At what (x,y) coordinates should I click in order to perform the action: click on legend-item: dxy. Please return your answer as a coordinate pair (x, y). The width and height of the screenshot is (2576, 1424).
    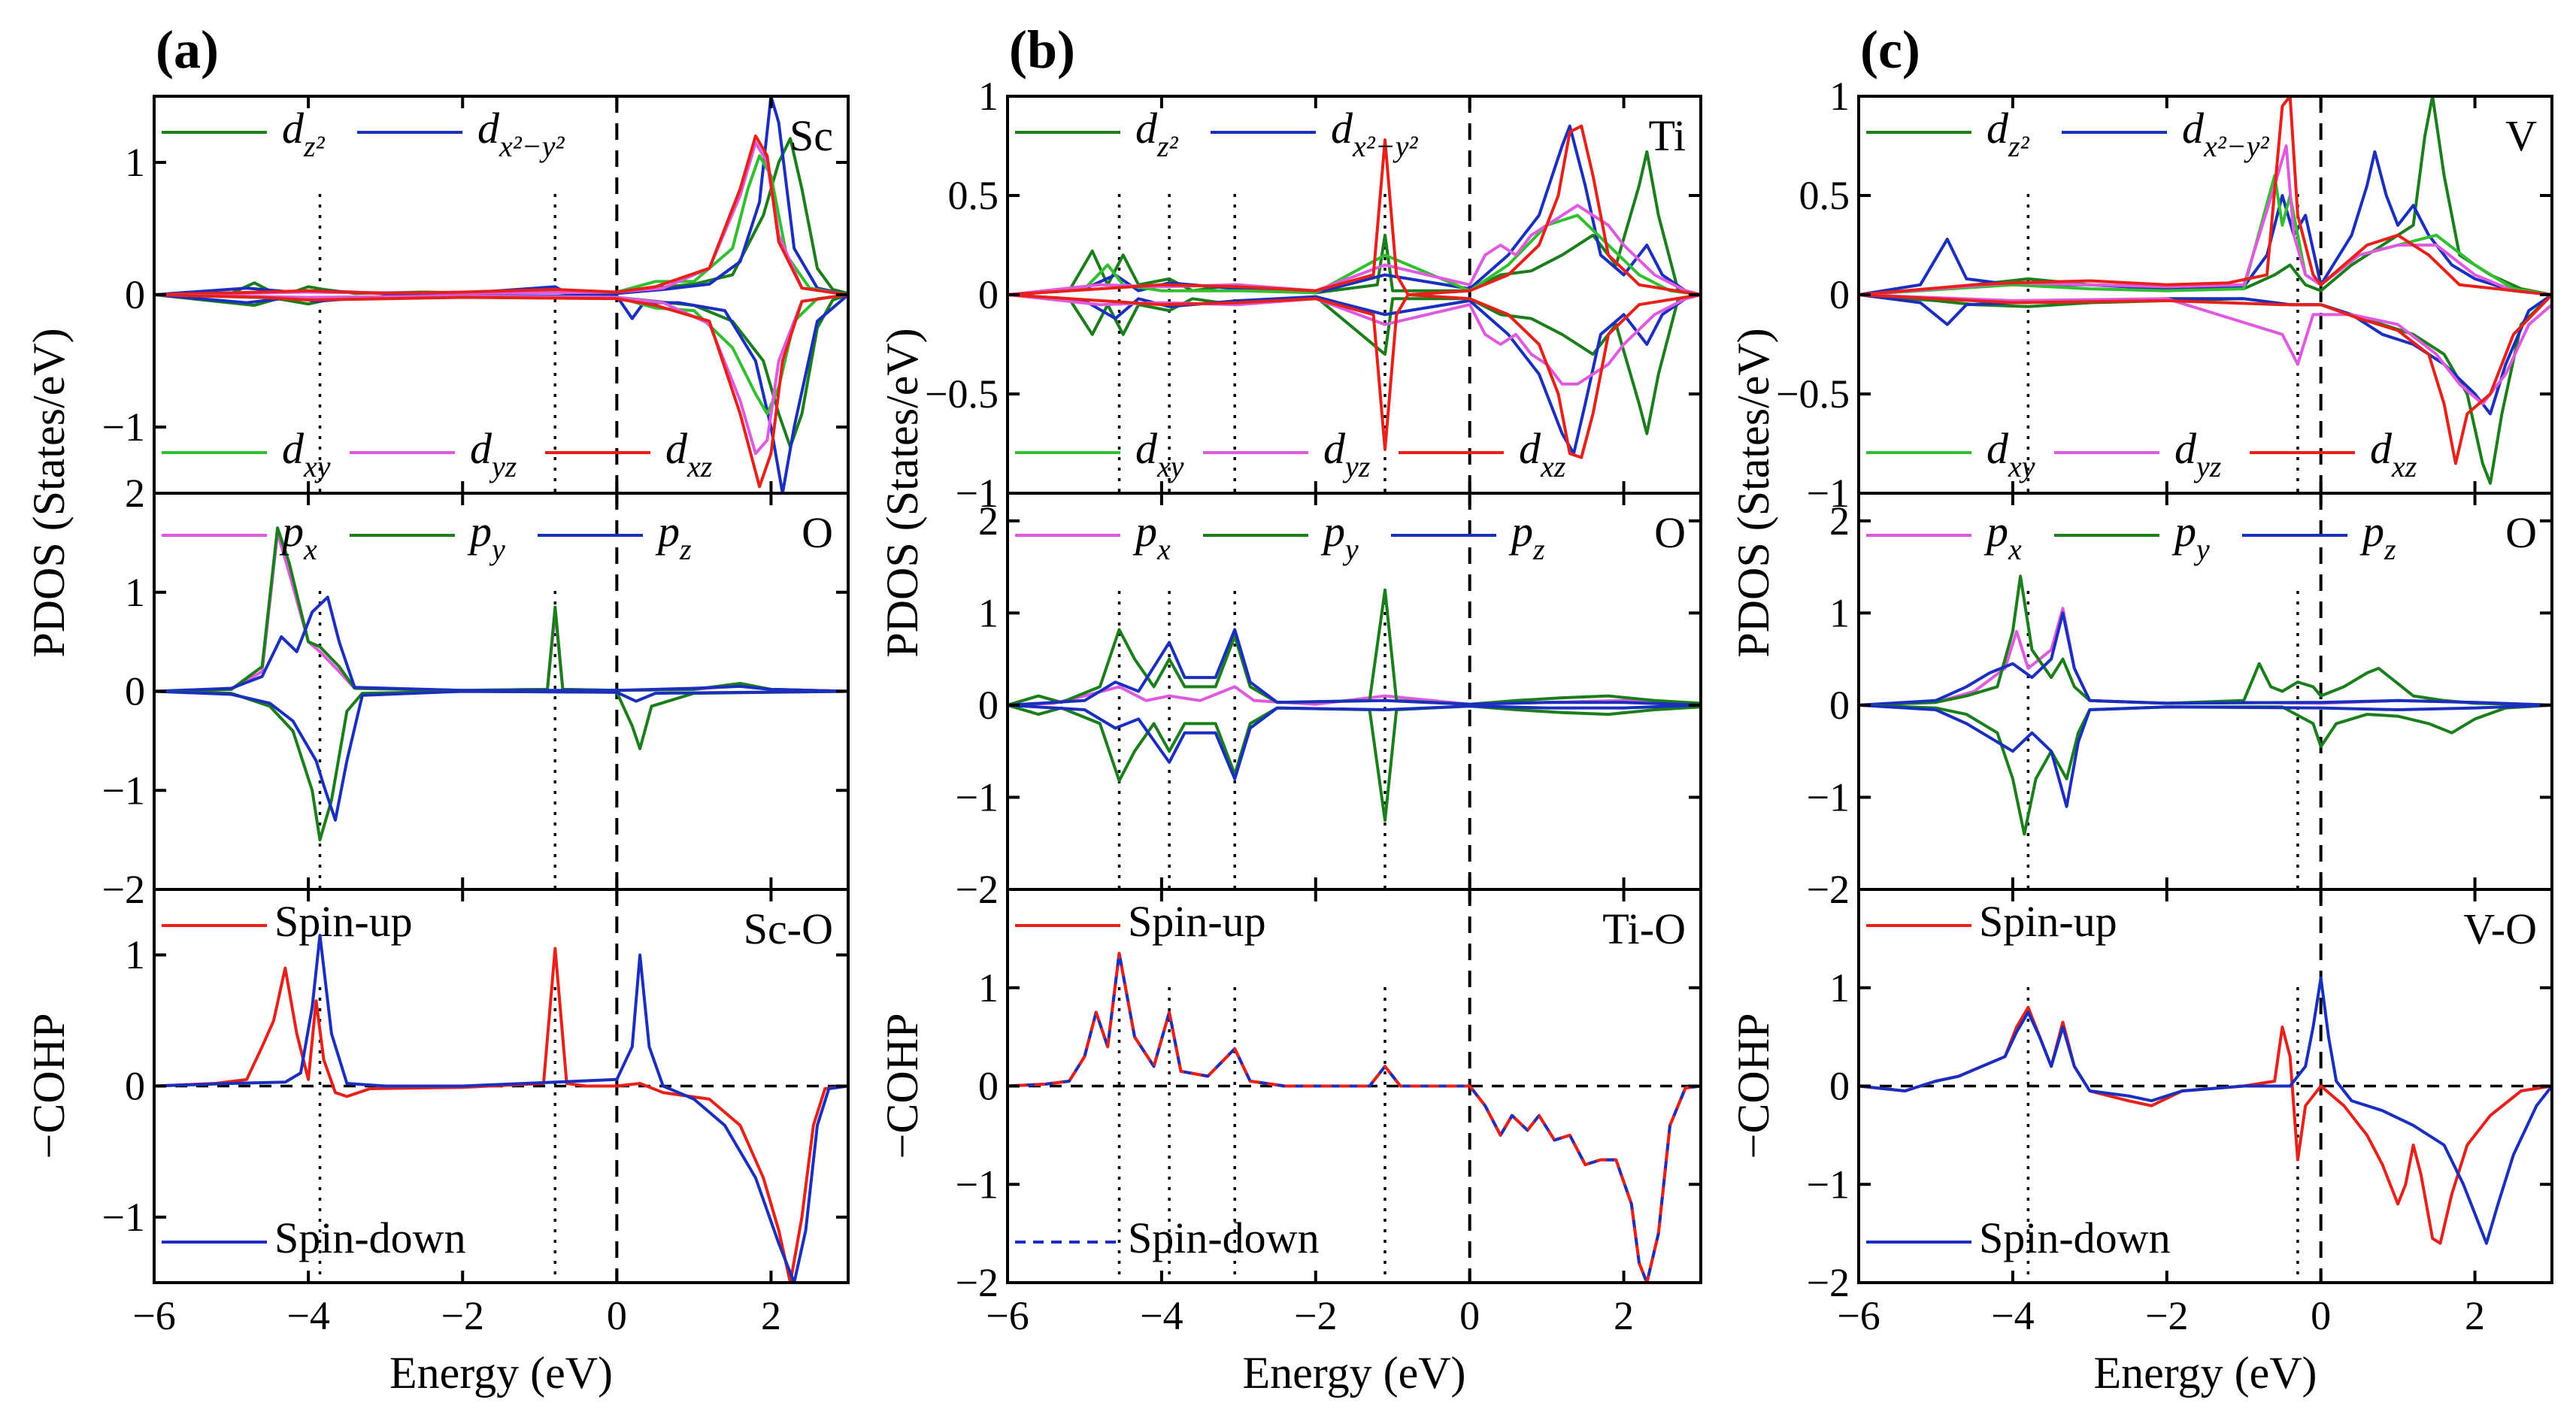
    Looking at the image, I should click on (1950, 453).